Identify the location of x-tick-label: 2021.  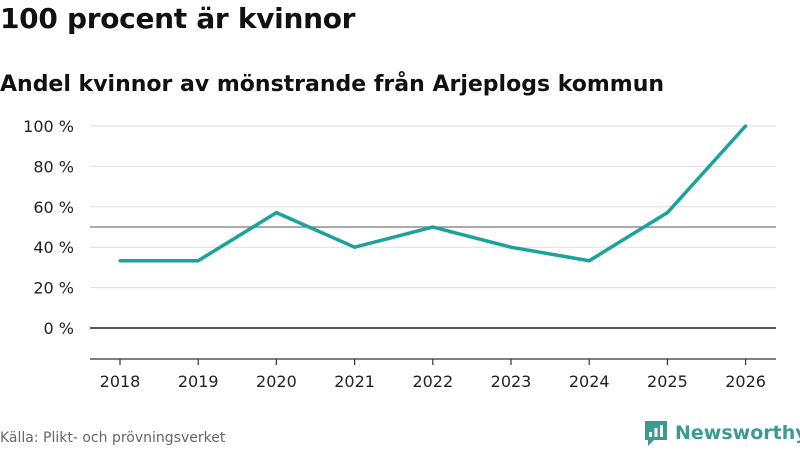
(354, 381).